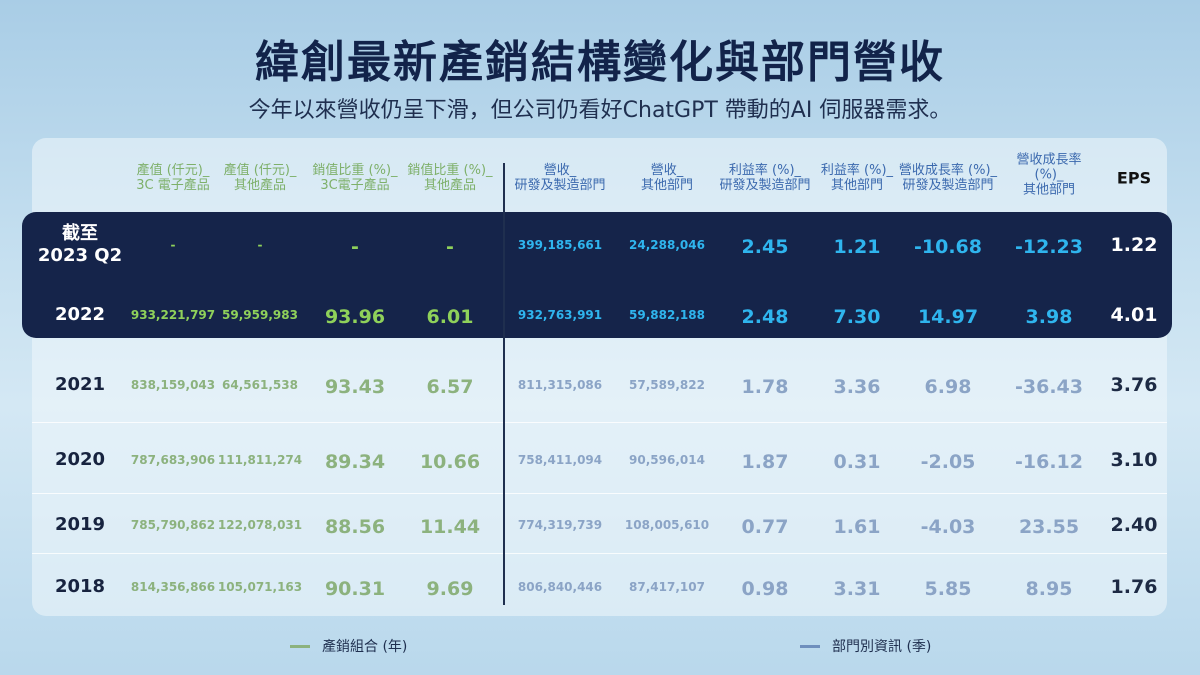 The height and width of the screenshot is (675, 1200). What do you see at coordinates (173, 185) in the screenshot?
I see `column-header-line: 3C 電子產品` at bounding box center [173, 185].